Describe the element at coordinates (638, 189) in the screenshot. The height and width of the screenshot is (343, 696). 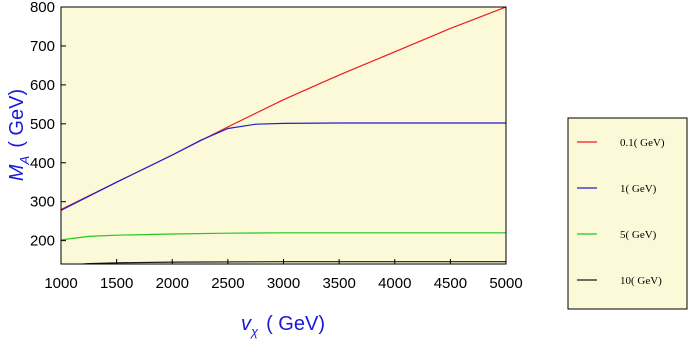
I see `legend-label-1: 1( GeV)` at that location.